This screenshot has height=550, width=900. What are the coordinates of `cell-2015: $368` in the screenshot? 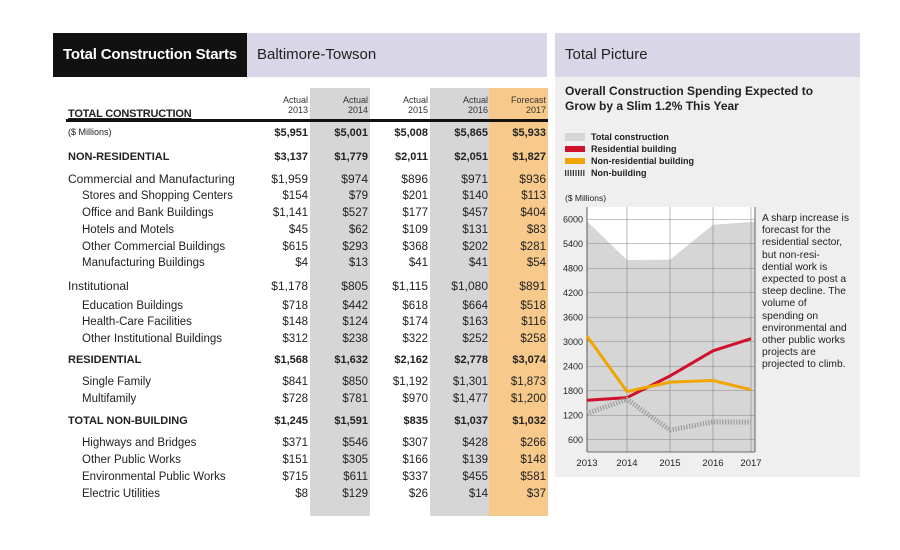 It's located at (415, 247).